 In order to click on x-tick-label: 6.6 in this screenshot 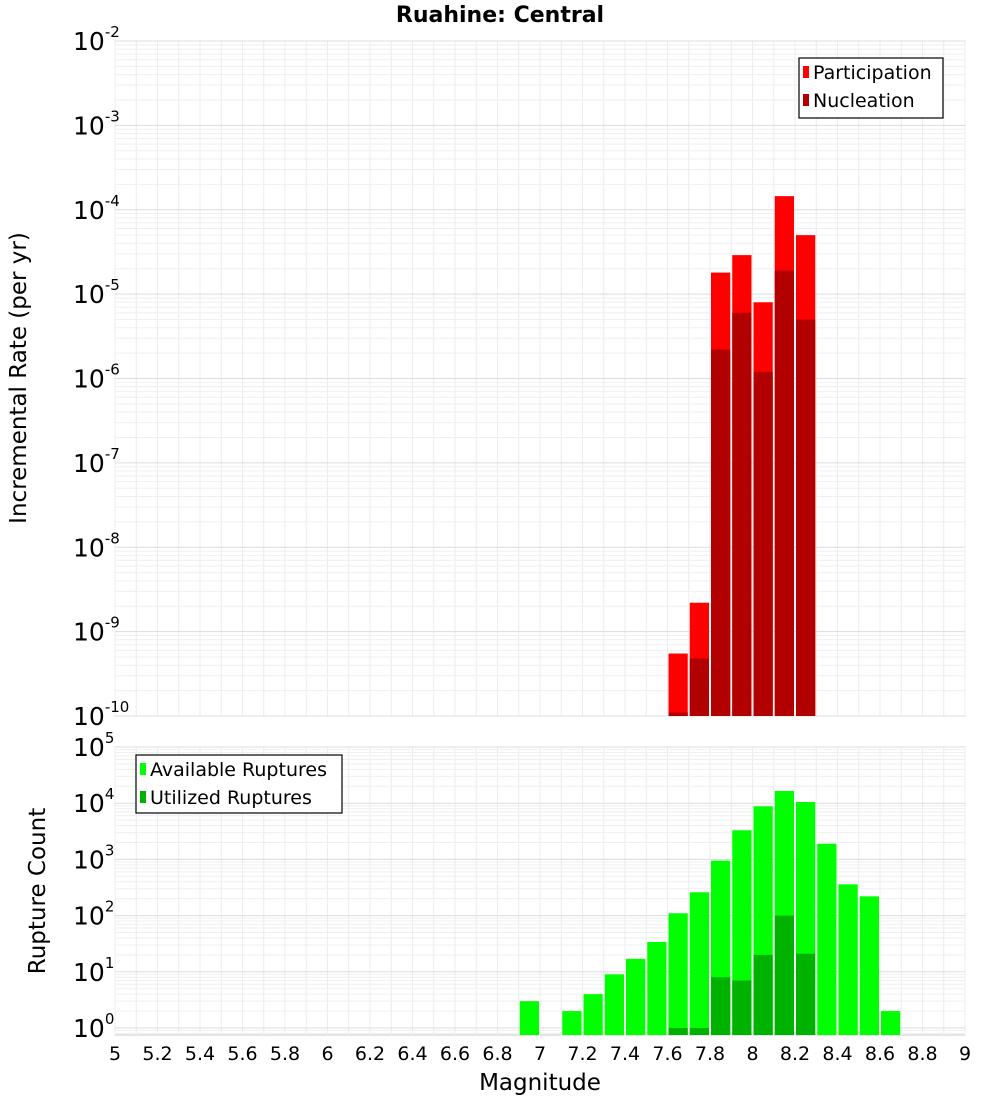, I will do `click(455, 1054)`.